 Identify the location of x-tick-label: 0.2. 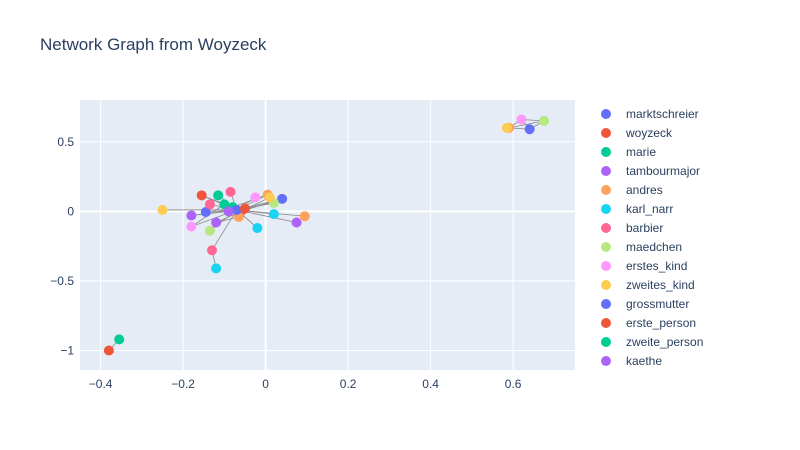
(348, 384).